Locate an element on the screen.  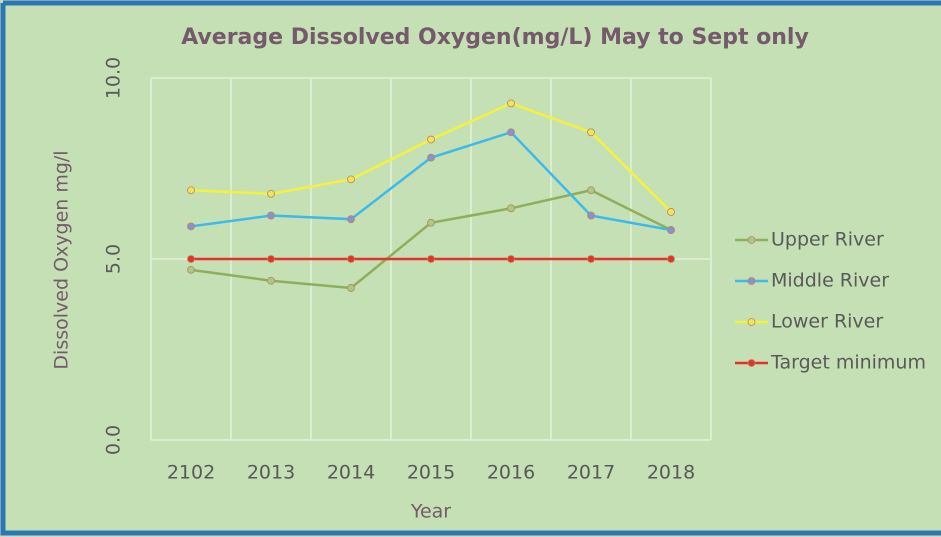
x-tick-label: 2013 is located at coordinates (271, 473).